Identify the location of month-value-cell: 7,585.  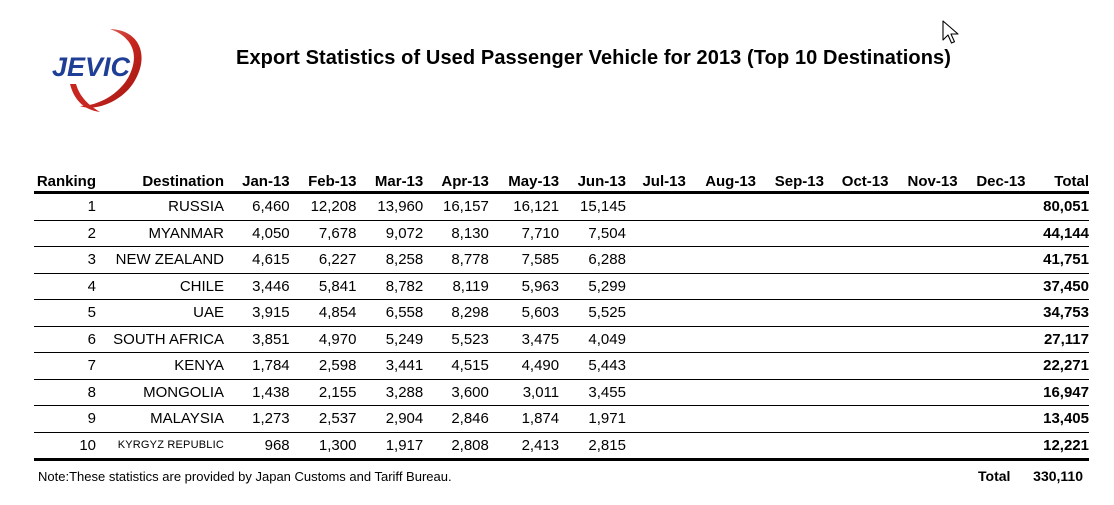
(540, 260).